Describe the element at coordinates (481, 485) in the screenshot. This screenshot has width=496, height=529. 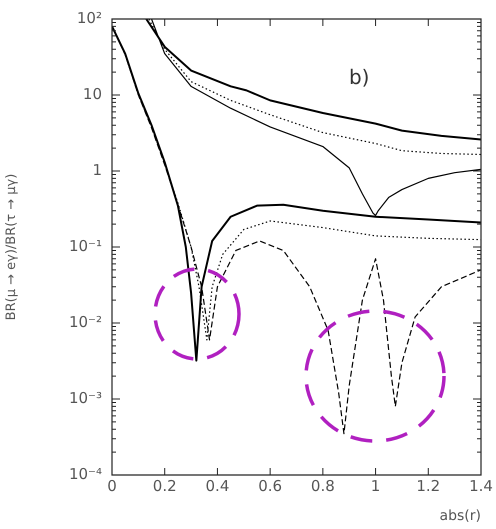
I see `x-tick-label: 1.4` at that location.